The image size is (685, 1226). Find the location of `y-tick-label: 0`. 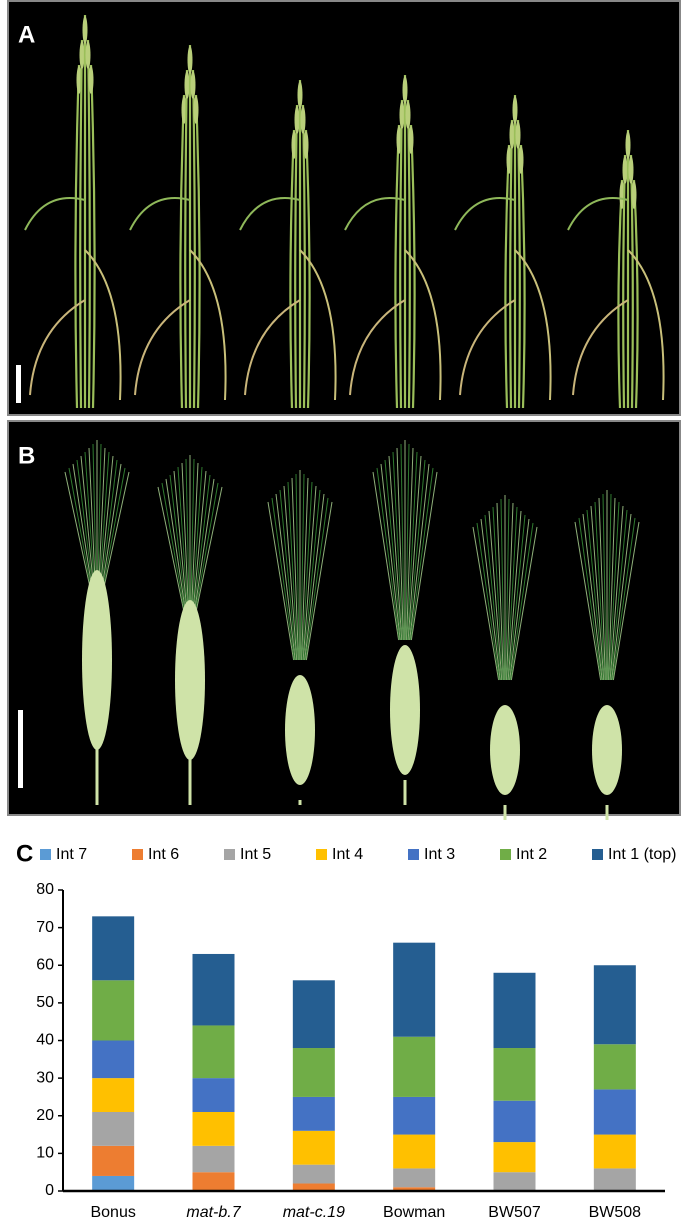

y-tick-label: 0 is located at coordinates (49, 1190).